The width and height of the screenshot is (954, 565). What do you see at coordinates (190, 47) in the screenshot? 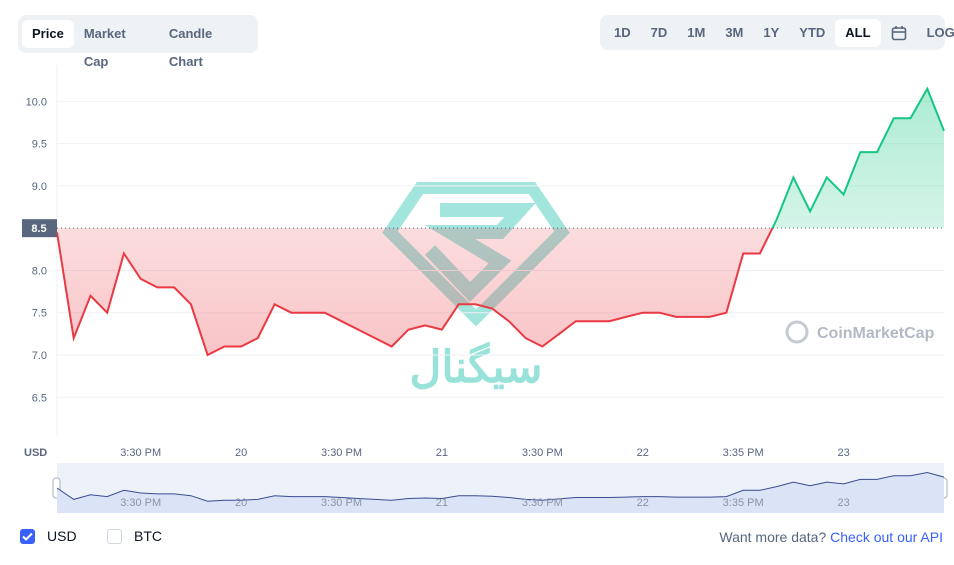
I see `tab: Candle Chart` at bounding box center [190, 47].